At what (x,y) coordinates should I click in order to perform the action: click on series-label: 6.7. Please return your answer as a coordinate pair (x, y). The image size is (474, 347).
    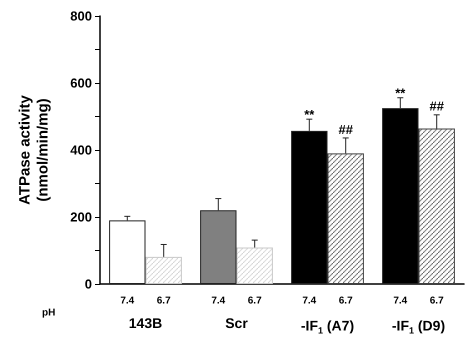
    Looking at the image, I should click on (164, 301).